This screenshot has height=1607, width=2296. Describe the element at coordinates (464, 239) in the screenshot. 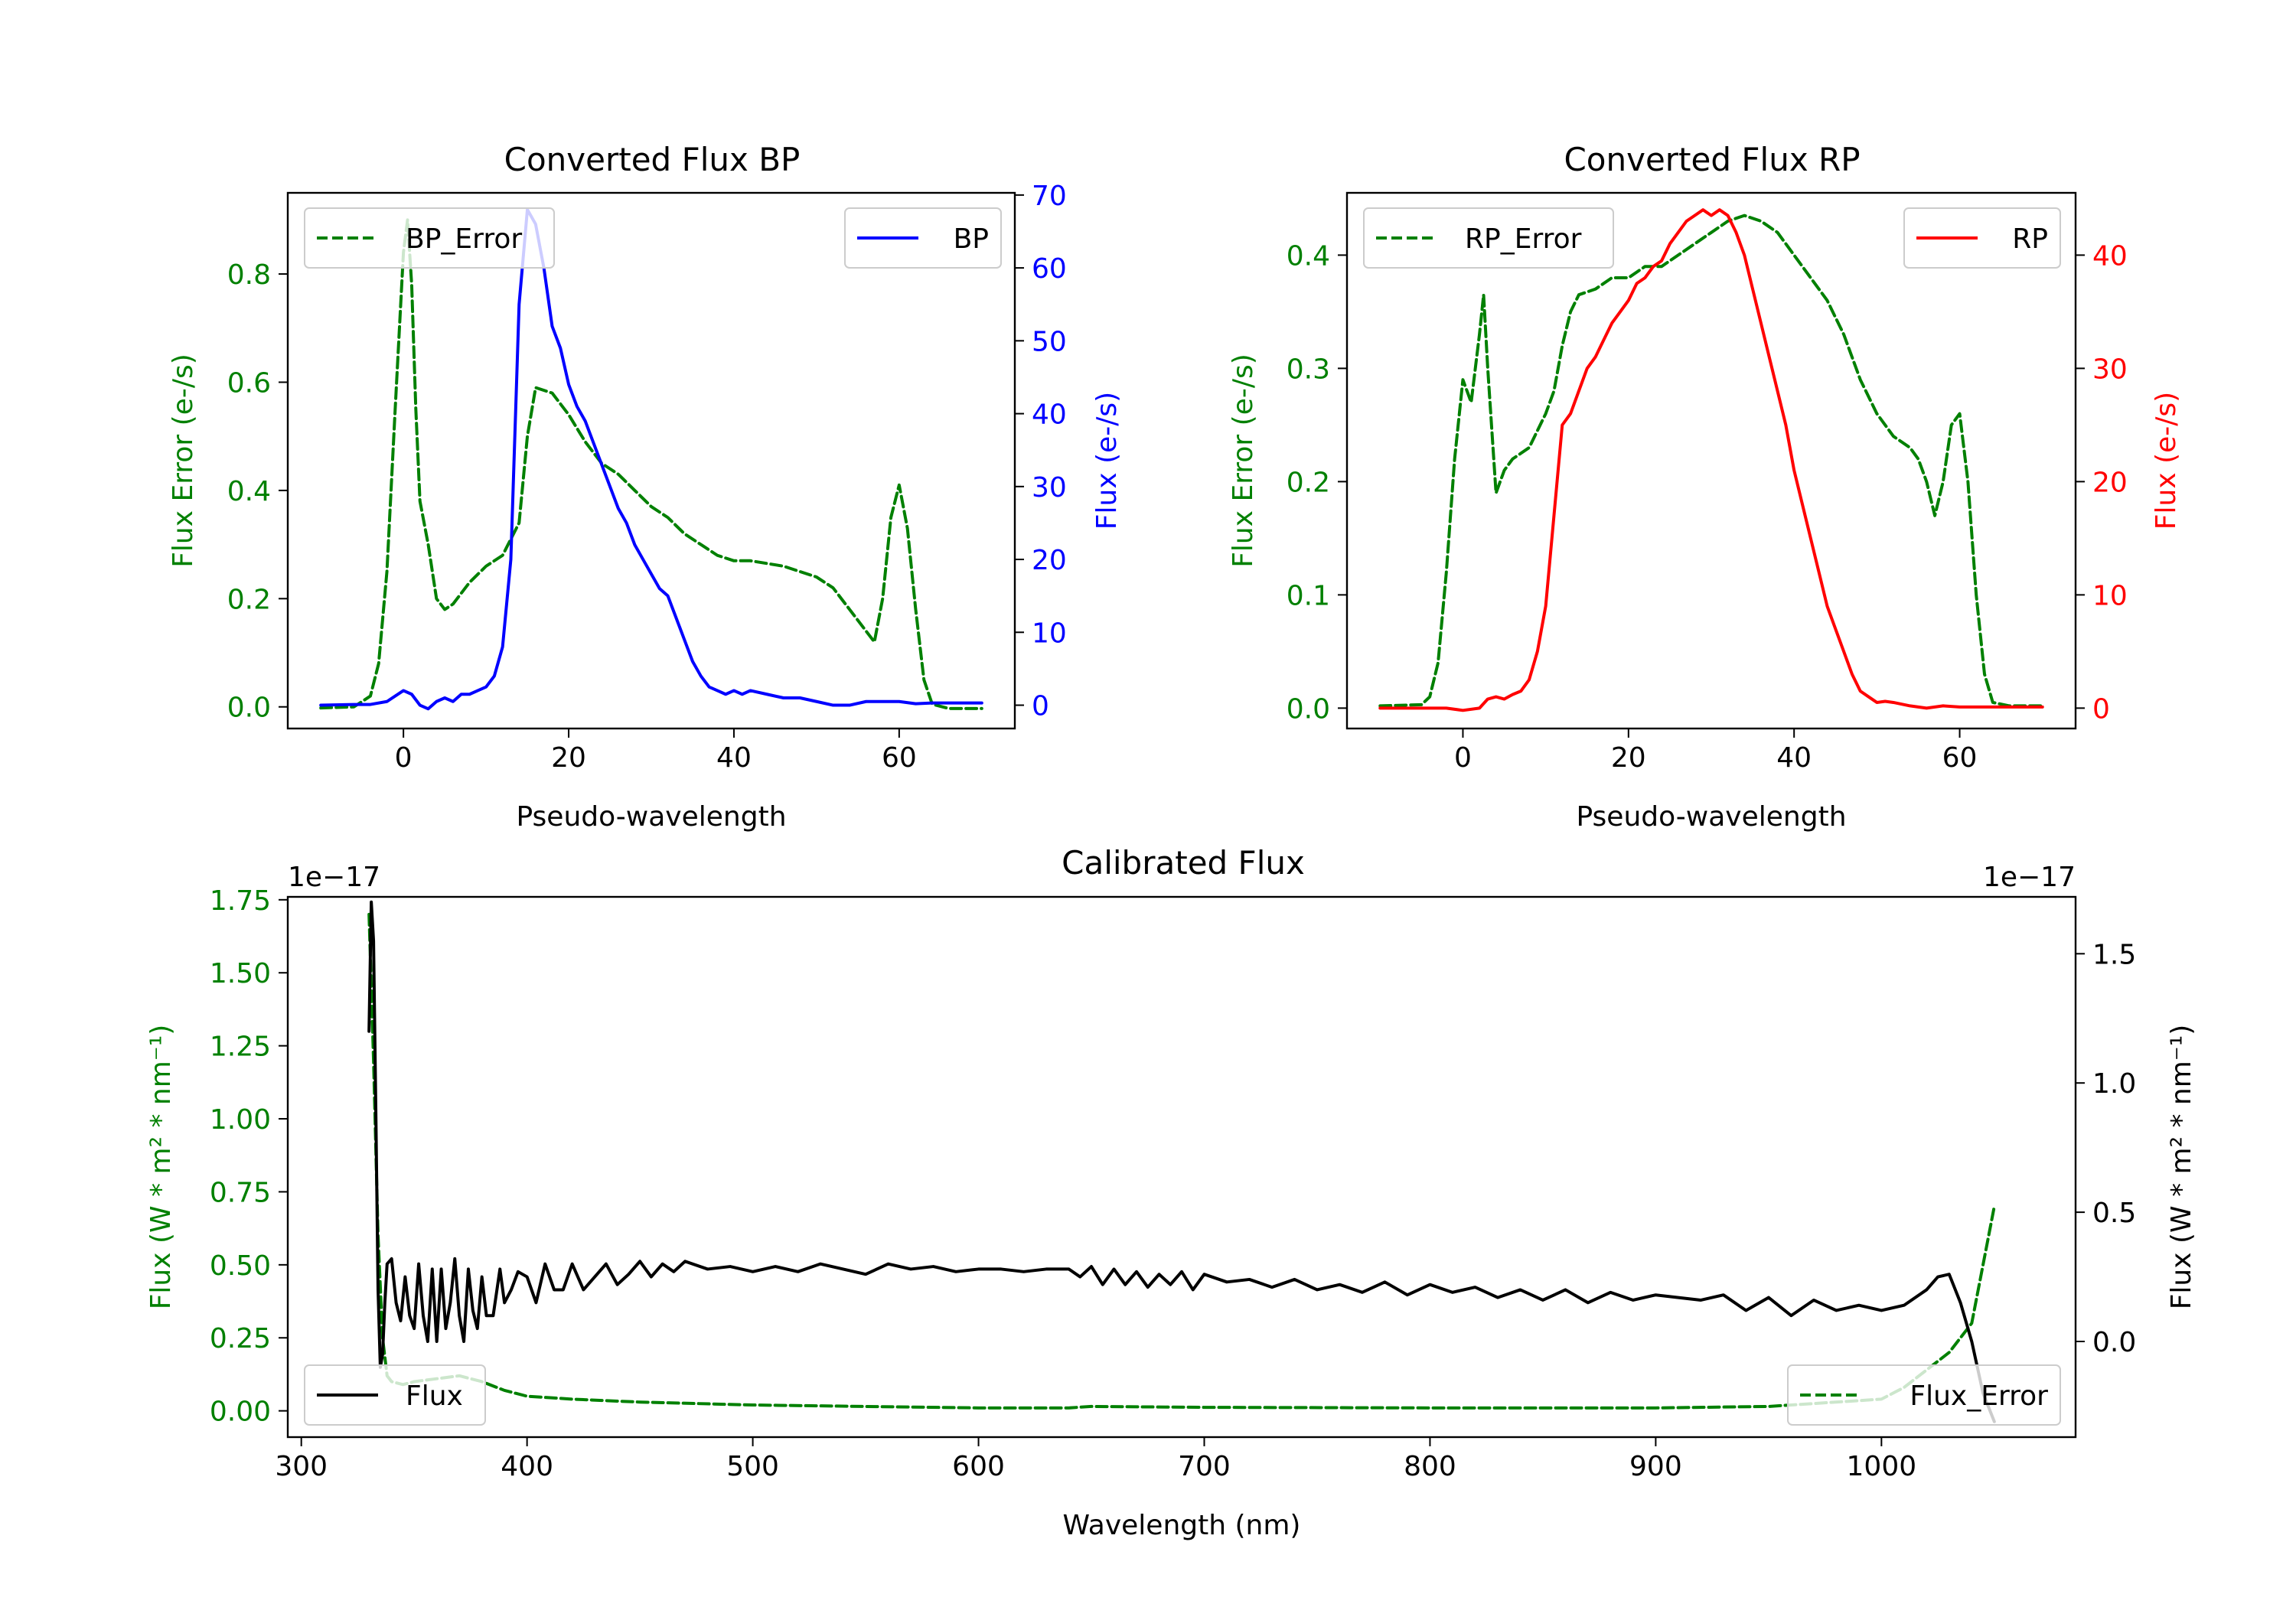

I see `legend-label: BP_Error` at that location.